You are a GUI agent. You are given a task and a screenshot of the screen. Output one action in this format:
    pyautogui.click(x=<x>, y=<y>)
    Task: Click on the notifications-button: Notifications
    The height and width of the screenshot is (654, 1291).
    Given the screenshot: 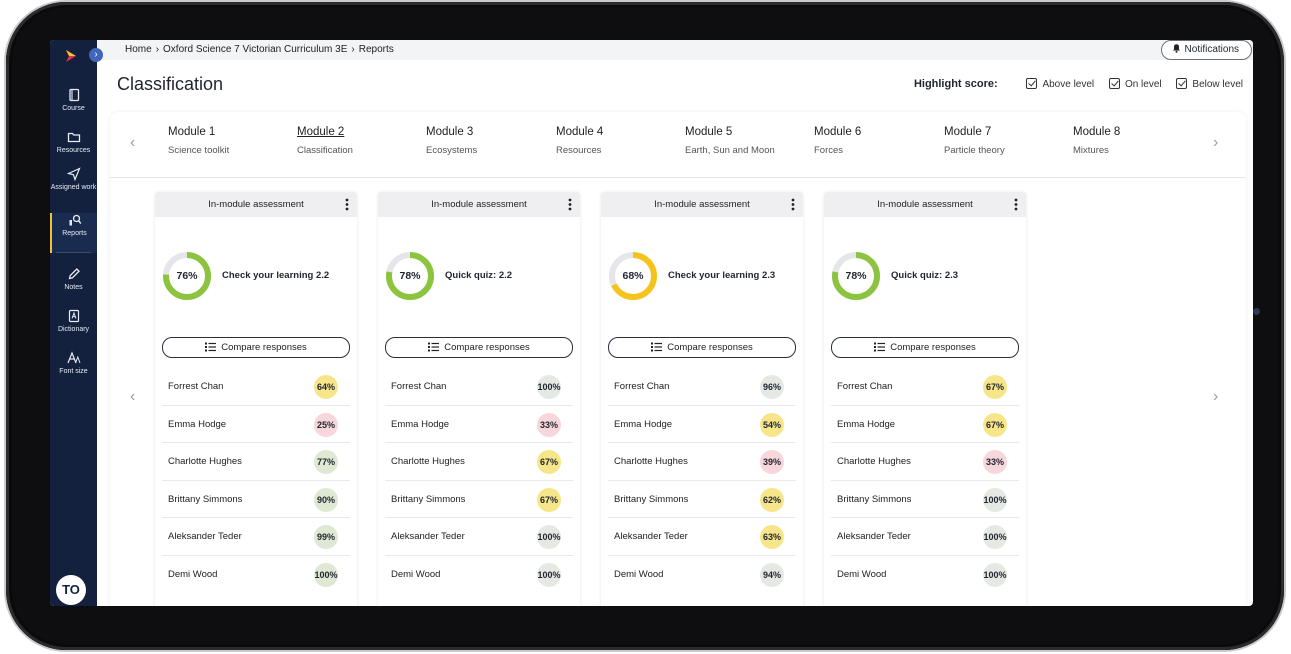 What is the action you would take?
    pyautogui.click(x=1206, y=50)
    